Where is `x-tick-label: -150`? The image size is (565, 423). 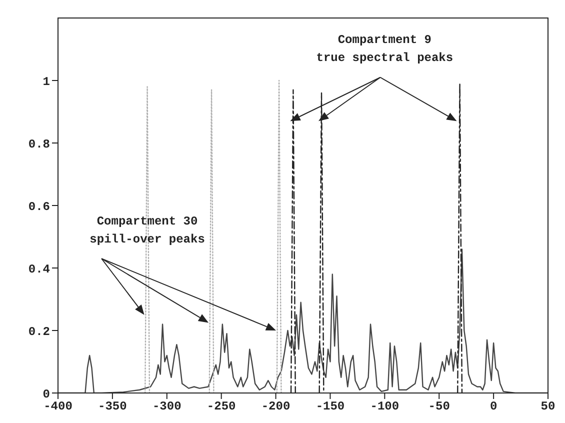
x-tick-label: -150 is located at coordinates (330, 407).